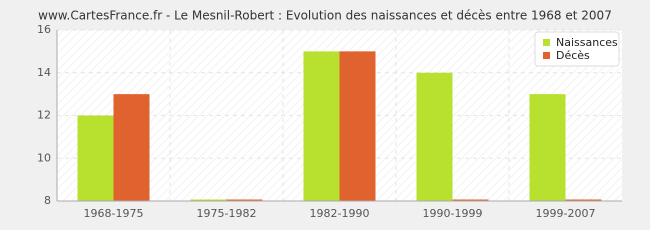 The width and height of the screenshot is (650, 240). What do you see at coordinates (44, 72) in the screenshot?
I see `y-tick-label: 14` at bounding box center [44, 72].